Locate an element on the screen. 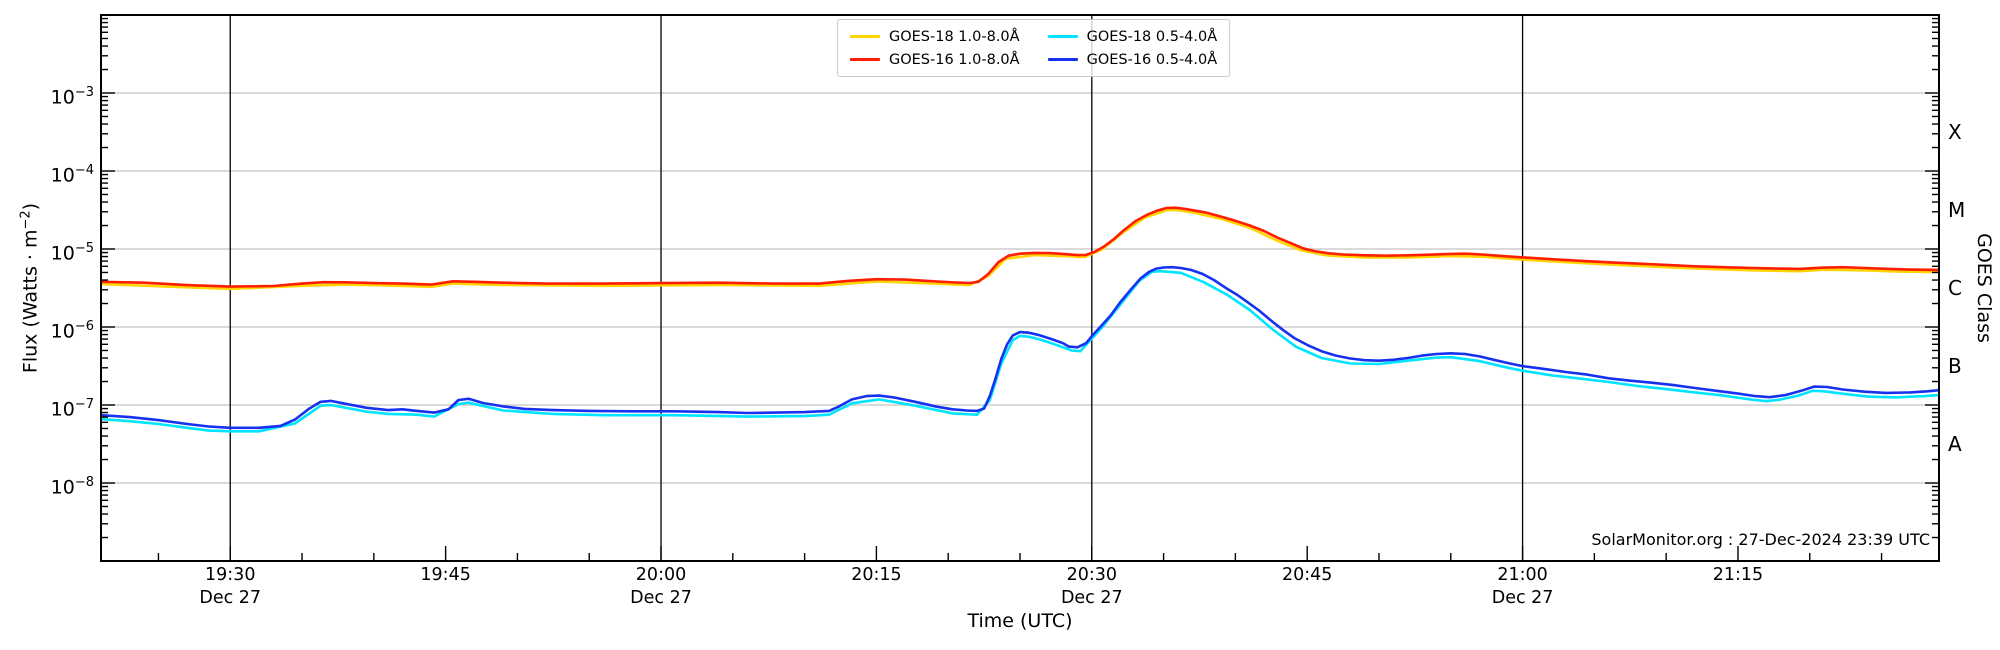 This screenshot has width=2000, height=650. source-annotation: SolarMonitor.org : 27-Dec-2024 23:39 UTC is located at coordinates (1760, 539).